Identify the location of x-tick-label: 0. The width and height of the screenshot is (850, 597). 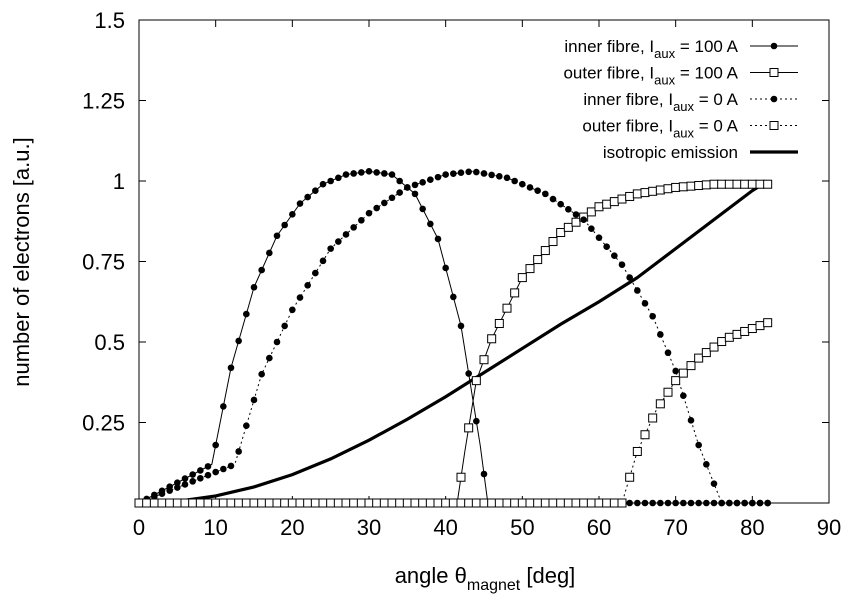
(139, 527).